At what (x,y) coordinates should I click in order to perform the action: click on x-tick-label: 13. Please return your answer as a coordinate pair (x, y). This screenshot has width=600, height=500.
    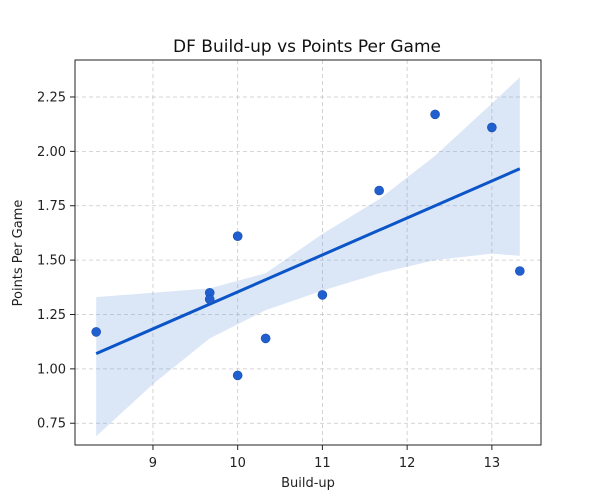
    Looking at the image, I should click on (492, 463).